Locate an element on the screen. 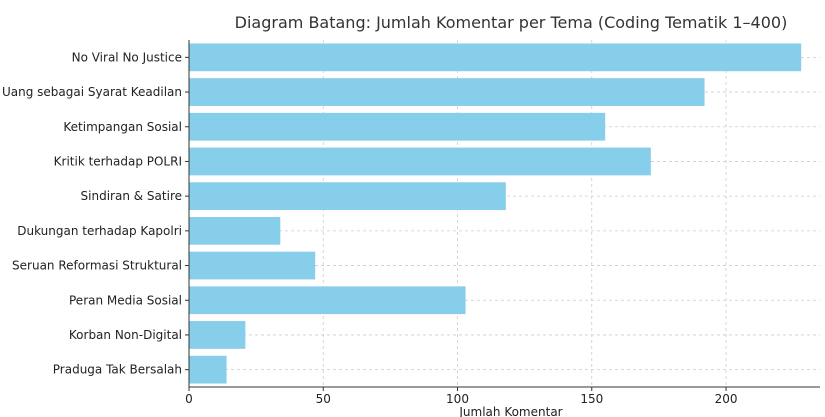 This screenshot has width=825, height=417. category-label: Sindiran & Satire is located at coordinates (131, 196).